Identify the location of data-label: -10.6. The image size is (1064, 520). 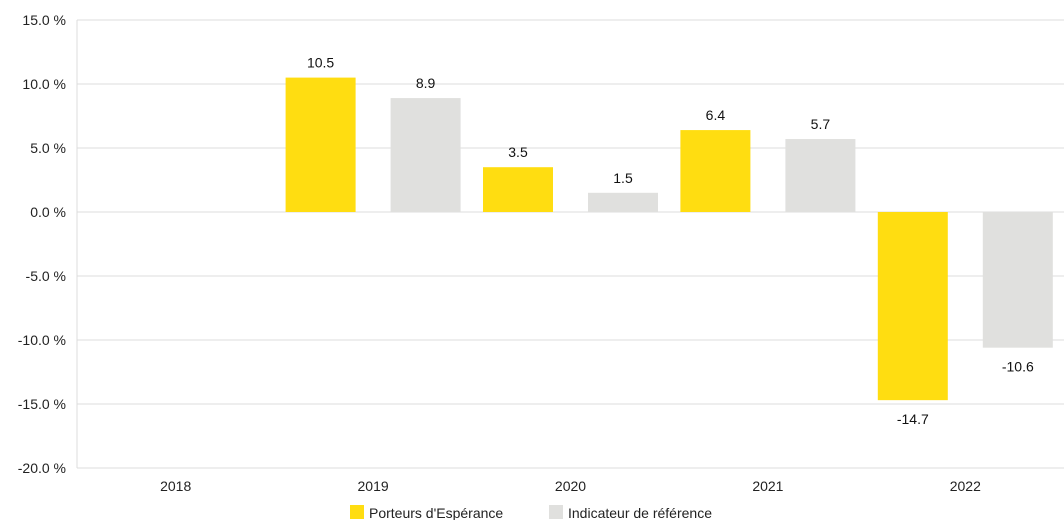
(1018, 367).